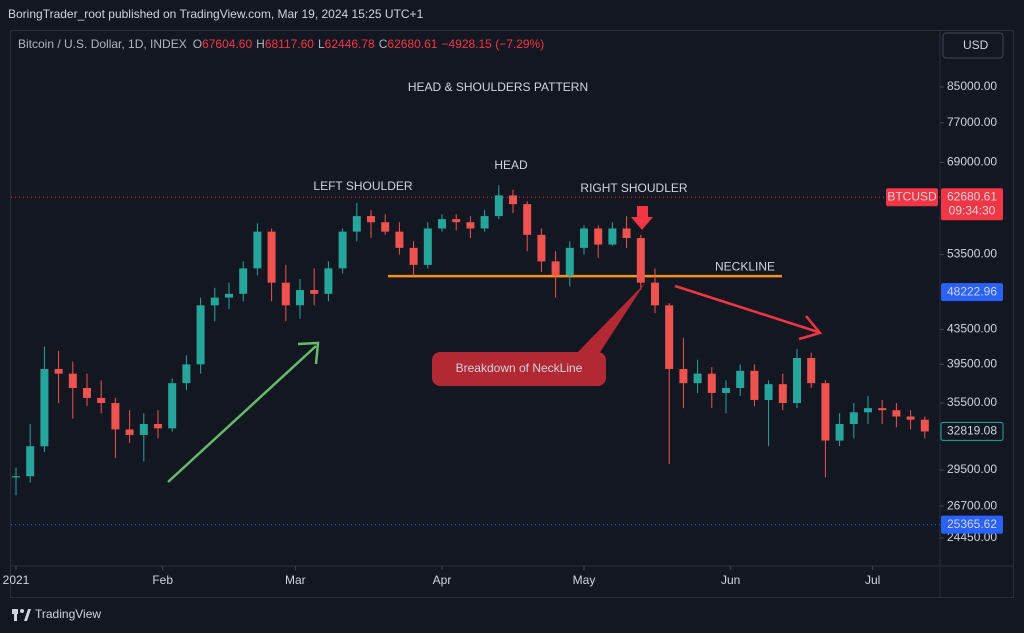  I want to click on y-tick-label: 29500.00, so click(972, 469).